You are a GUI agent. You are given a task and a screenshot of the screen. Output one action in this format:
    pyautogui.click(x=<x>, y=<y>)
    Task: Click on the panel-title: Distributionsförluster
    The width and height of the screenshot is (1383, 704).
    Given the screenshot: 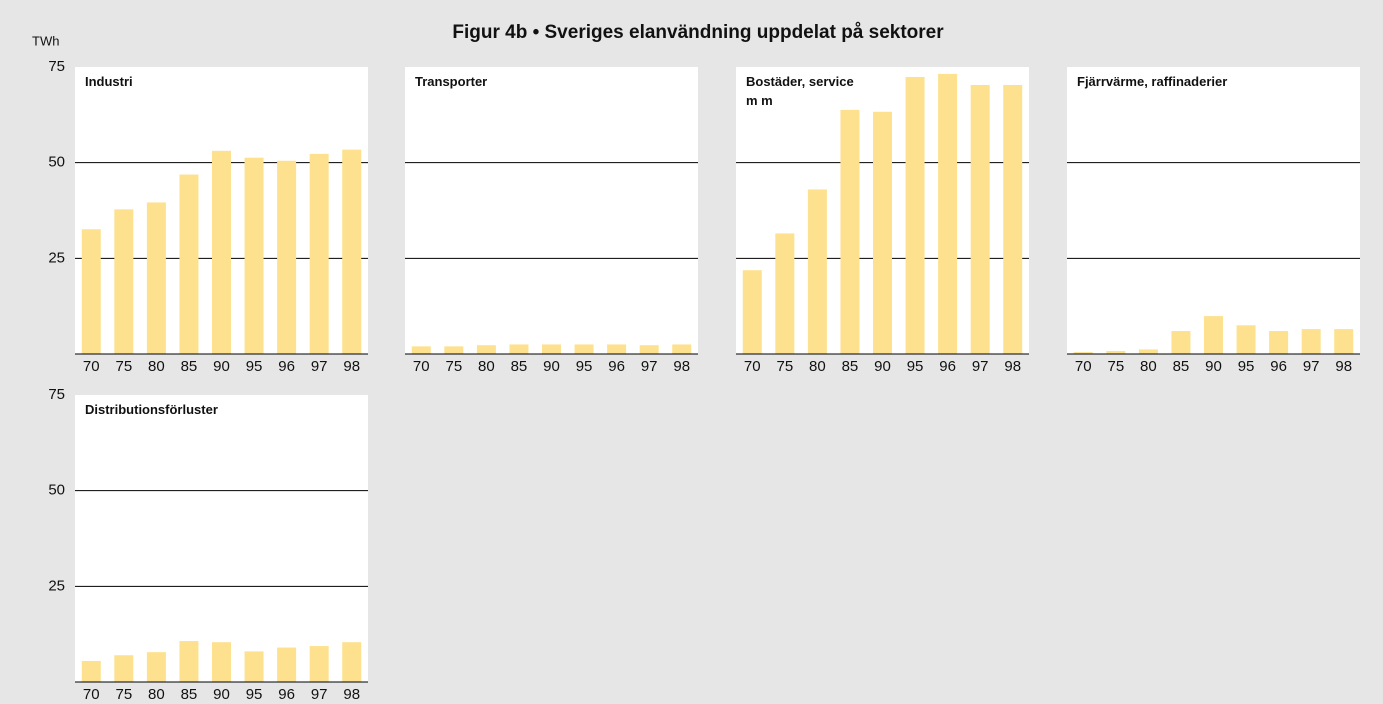 What is the action you would take?
    pyautogui.click(x=151, y=409)
    